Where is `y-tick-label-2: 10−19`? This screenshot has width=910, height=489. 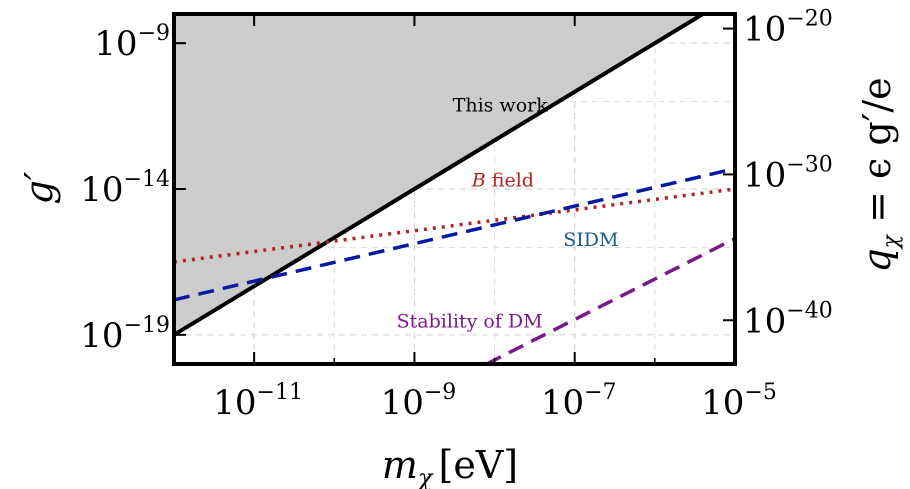 y-tick-label-2: 10−19 is located at coordinates (125, 334).